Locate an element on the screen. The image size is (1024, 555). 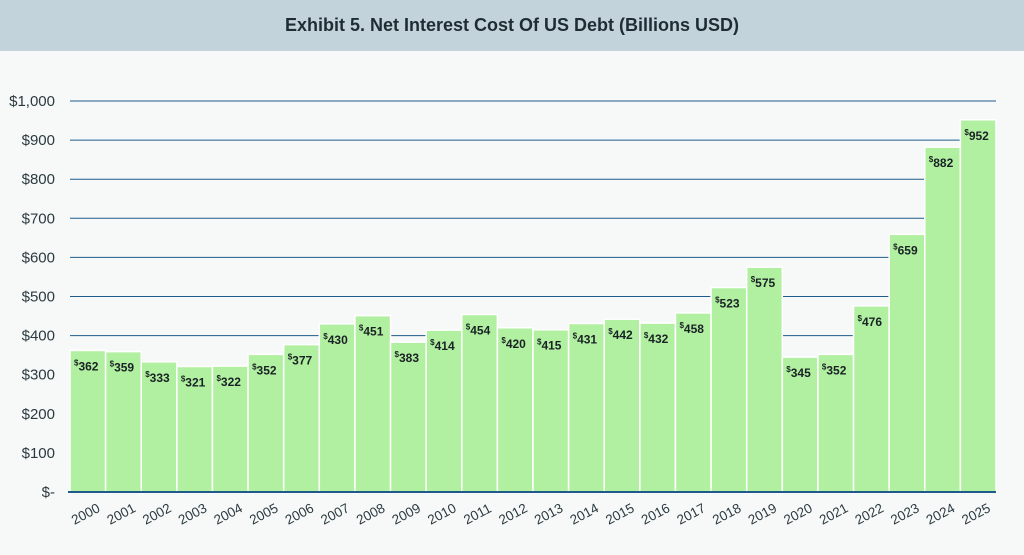
data-label: $476 is located at coordinates (870, 321).